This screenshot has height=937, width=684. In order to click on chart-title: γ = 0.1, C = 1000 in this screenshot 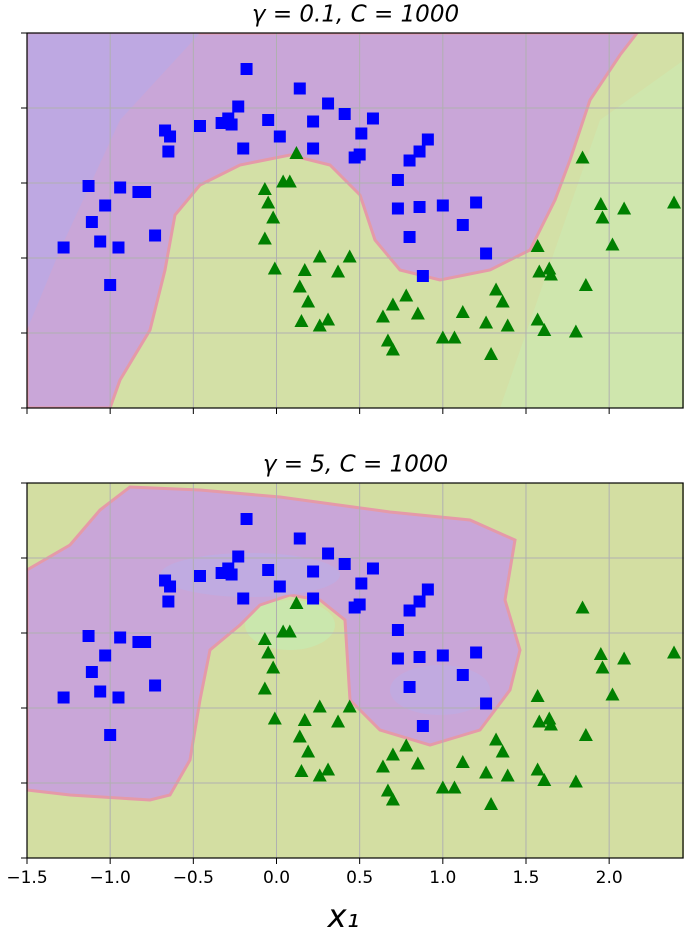, I will do `click(355, 15)`.